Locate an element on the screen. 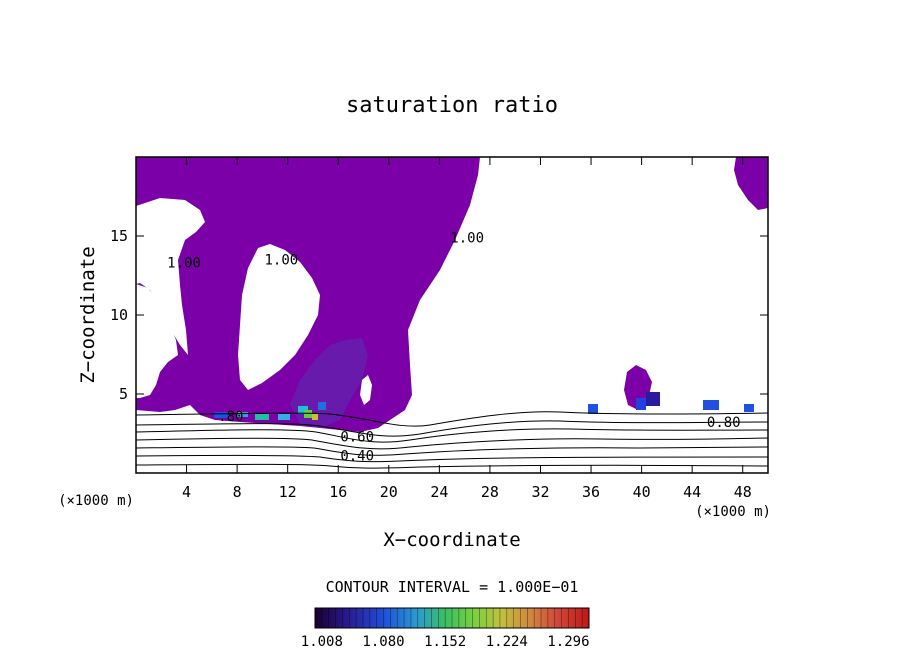  contour-label: 0.40 is located at coordinates (357, 456).